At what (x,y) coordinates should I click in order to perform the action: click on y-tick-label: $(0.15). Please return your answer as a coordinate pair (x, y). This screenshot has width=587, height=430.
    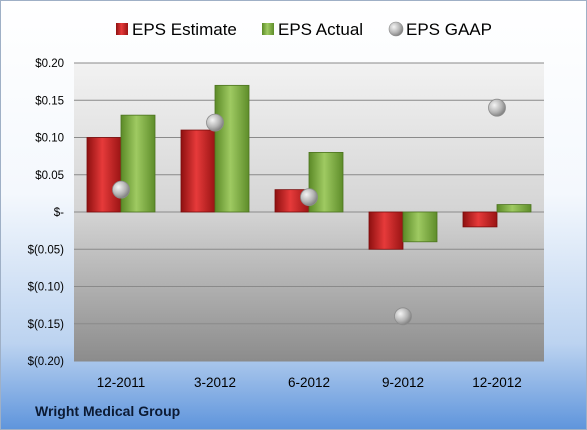
    Looking at the image, I should click on (46, 325).